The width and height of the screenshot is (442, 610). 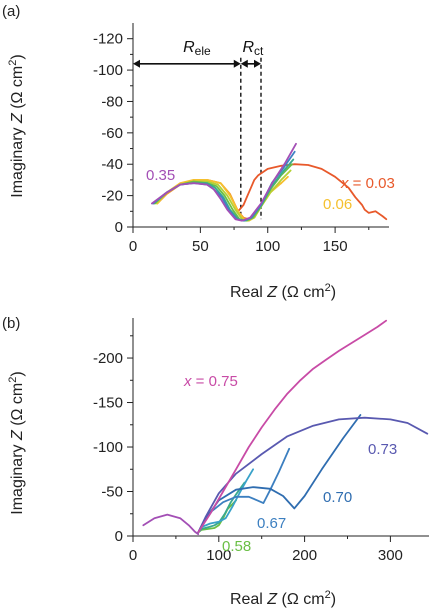 I want to click on panel-a-xlabel: Real Z (Ω cm2), so click(x=283, y=291).